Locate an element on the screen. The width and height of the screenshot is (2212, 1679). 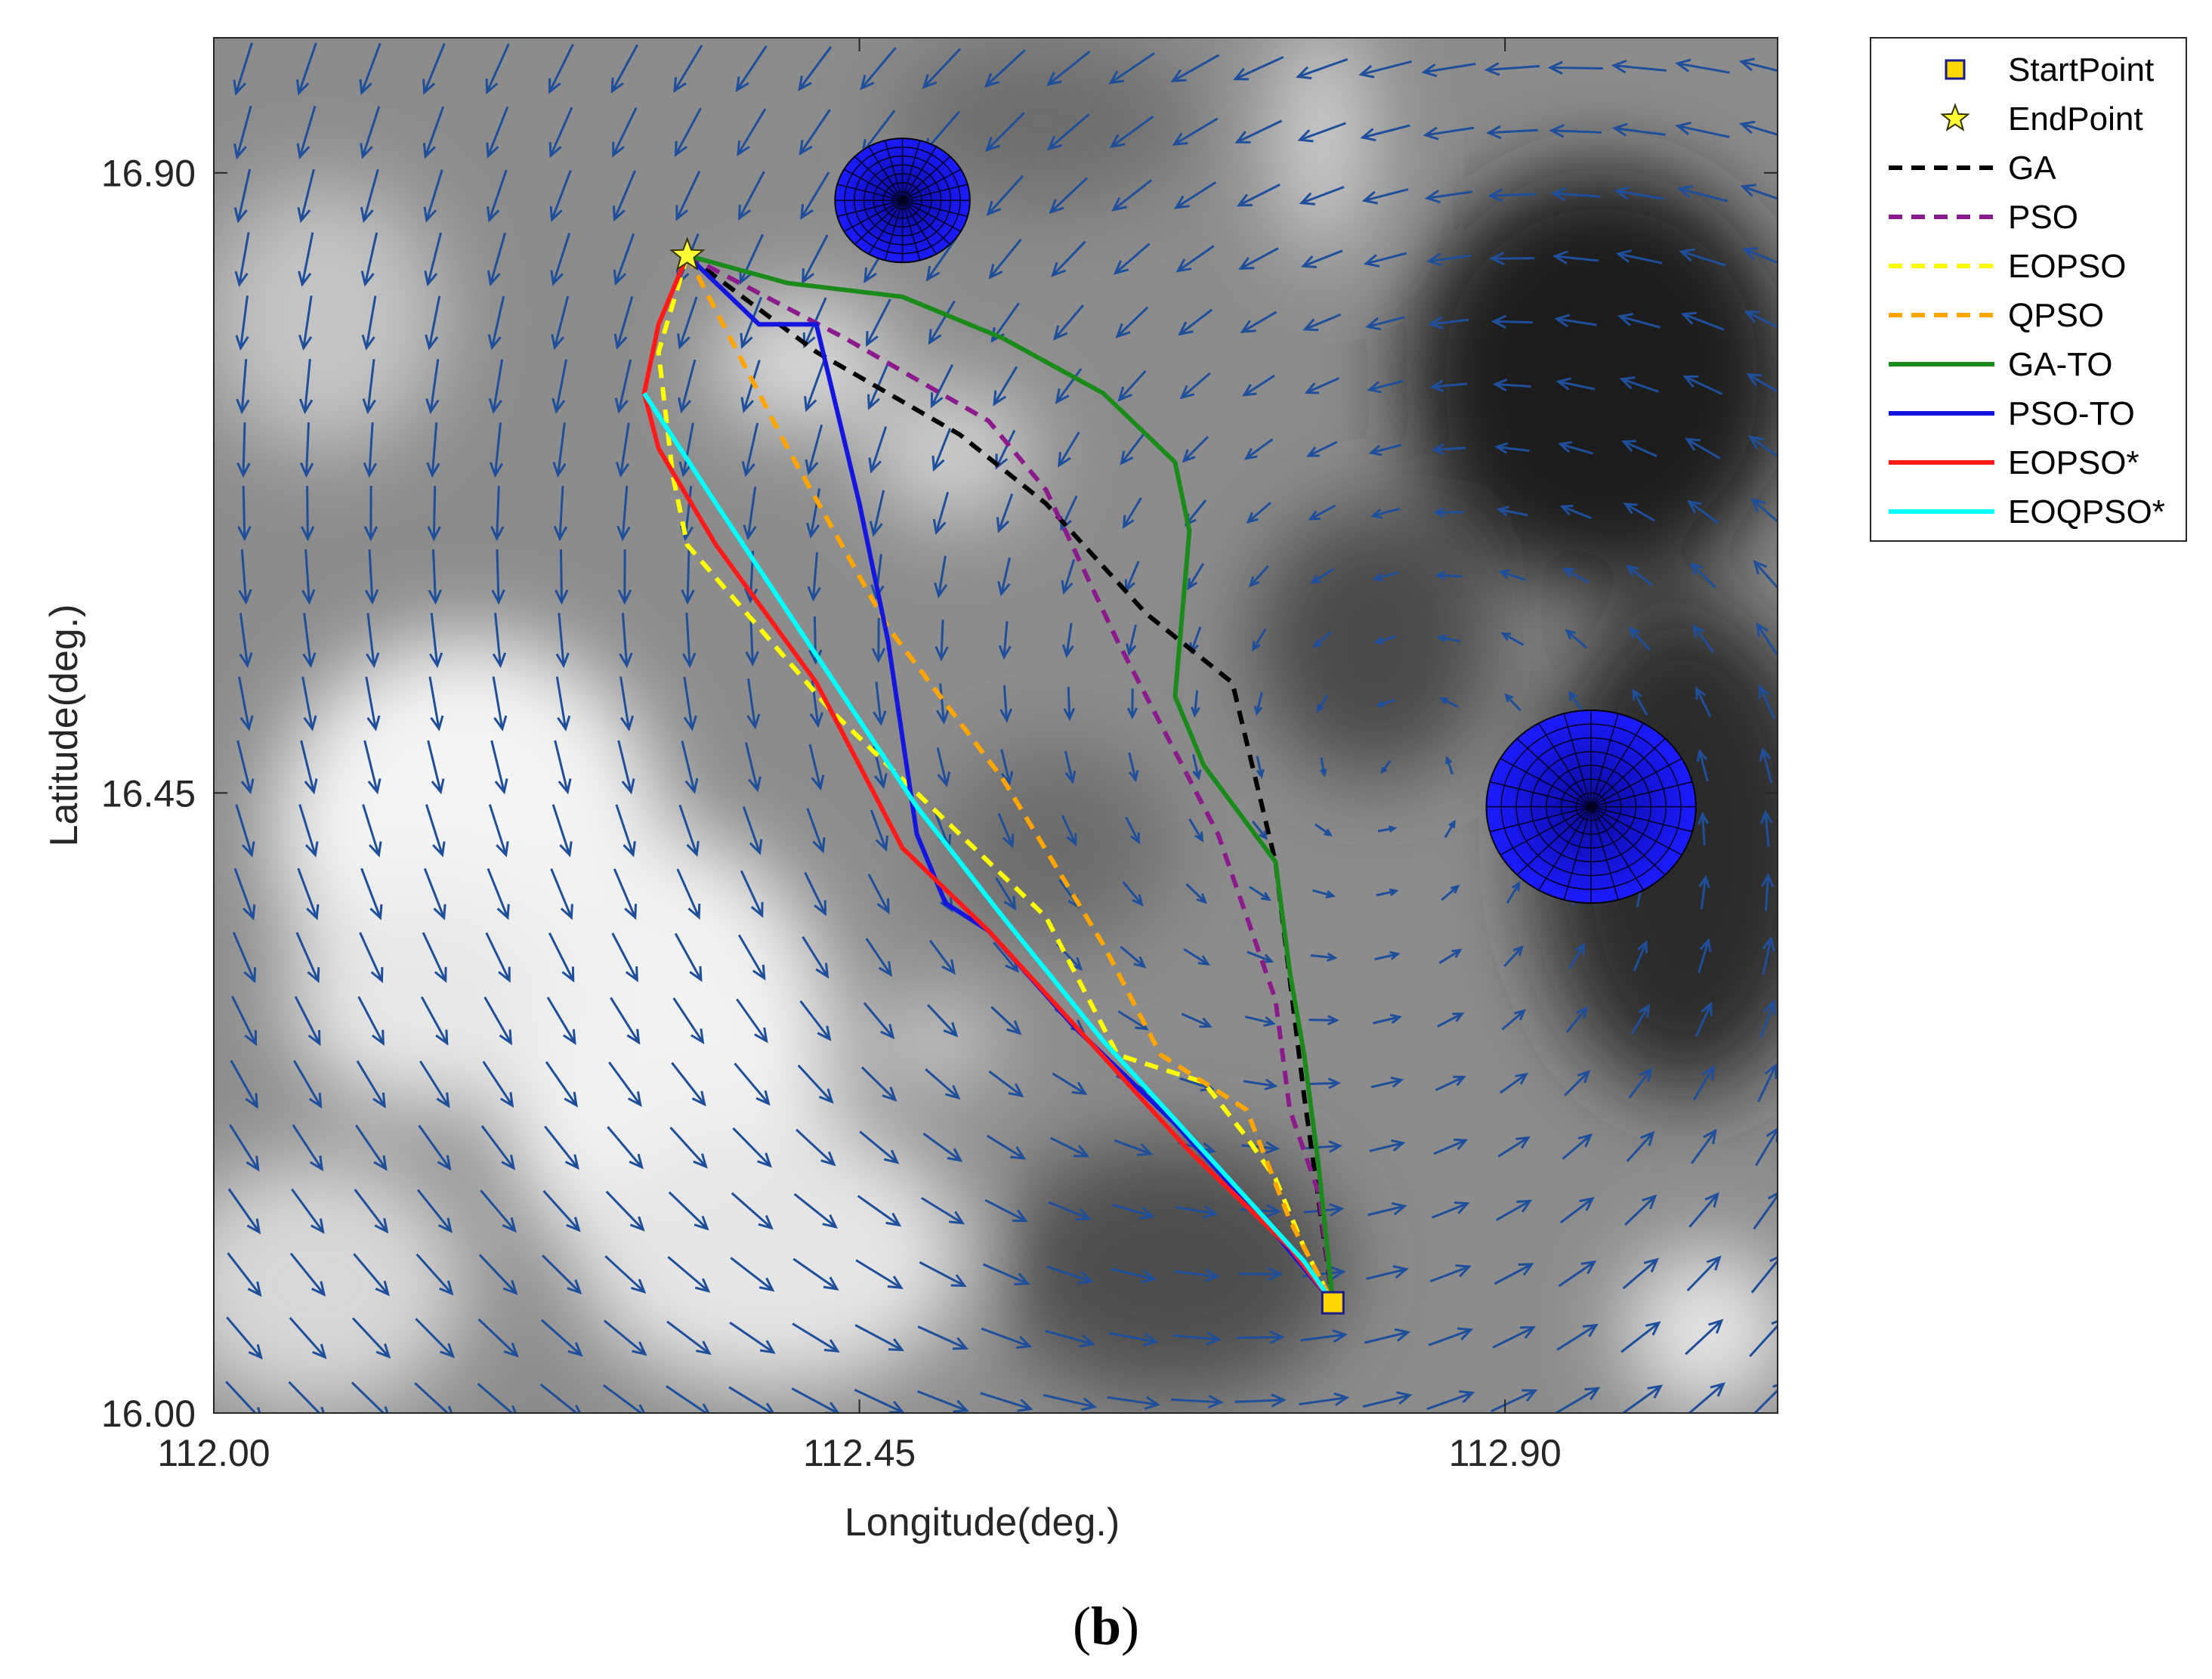
legend-label: EOQPSO* is located at coordinates (2086, 512).